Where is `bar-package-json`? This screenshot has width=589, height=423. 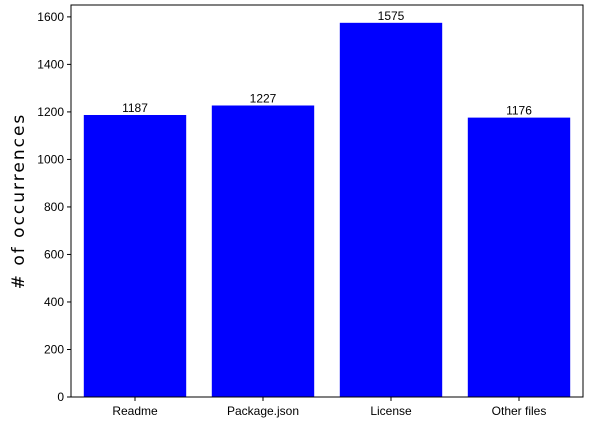
bar-package-json is located at coordinates (263, 251).